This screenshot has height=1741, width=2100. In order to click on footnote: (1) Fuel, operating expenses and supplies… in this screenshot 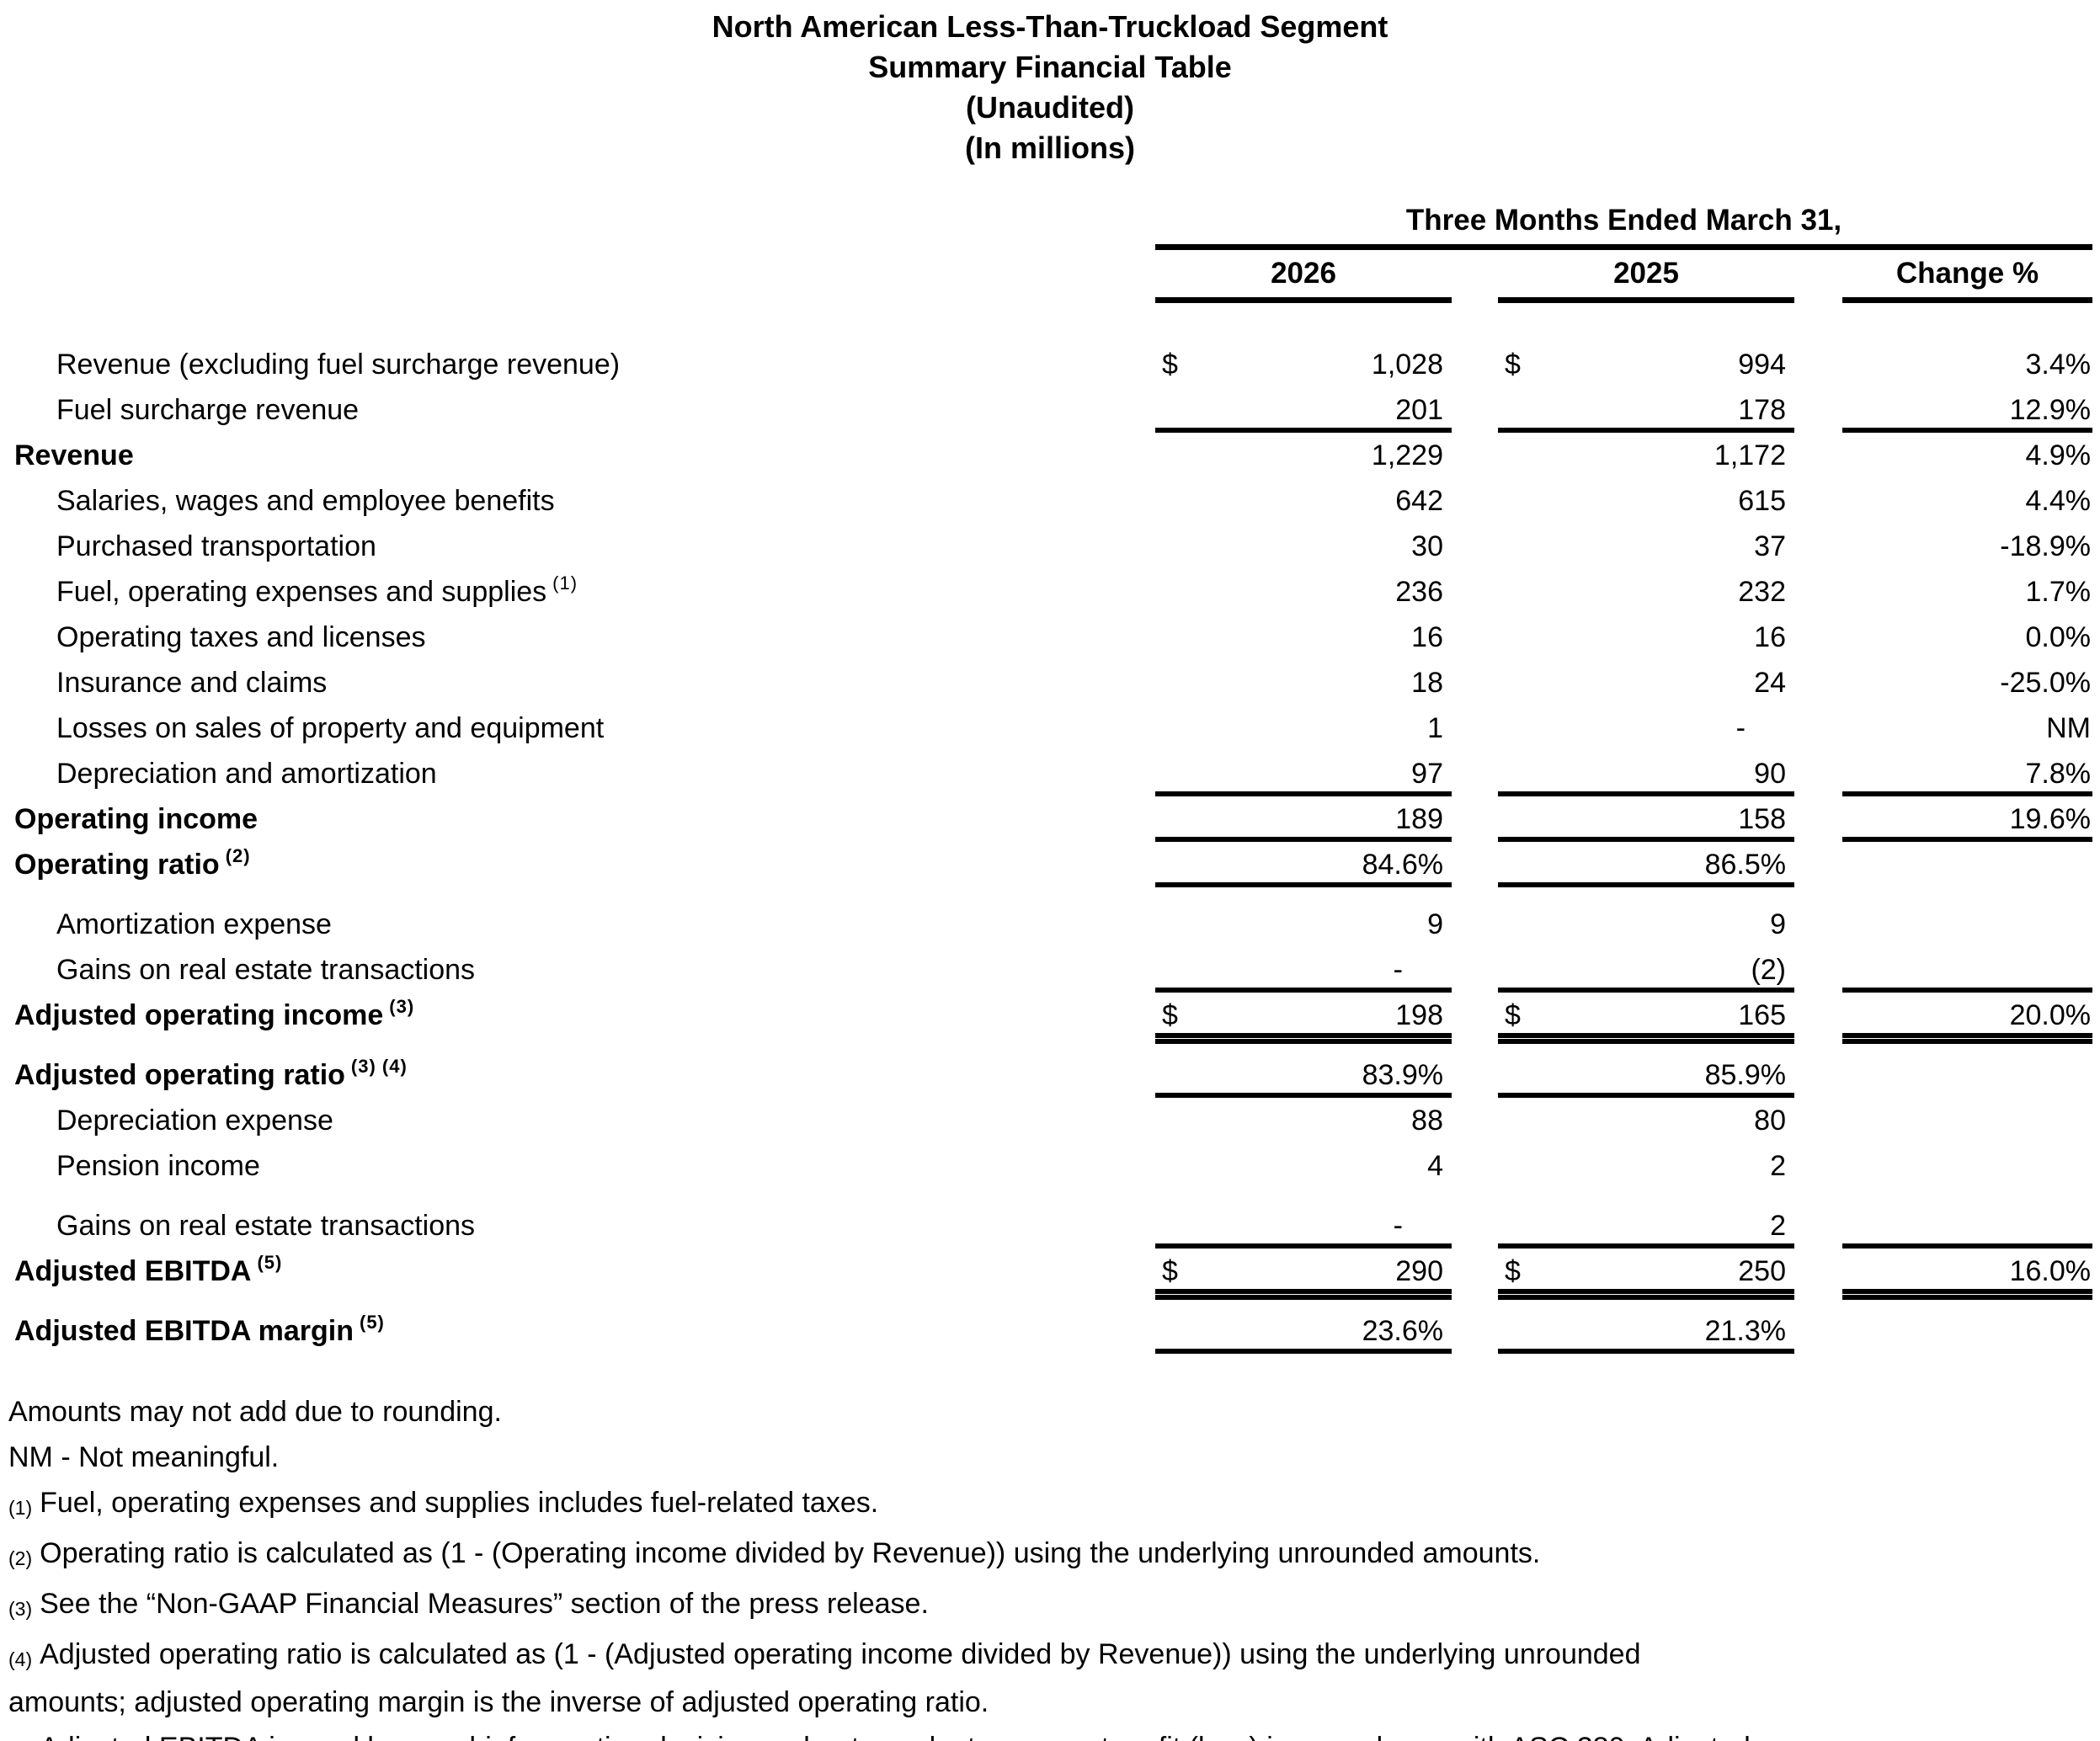, I will do `click(879, 1506)`.